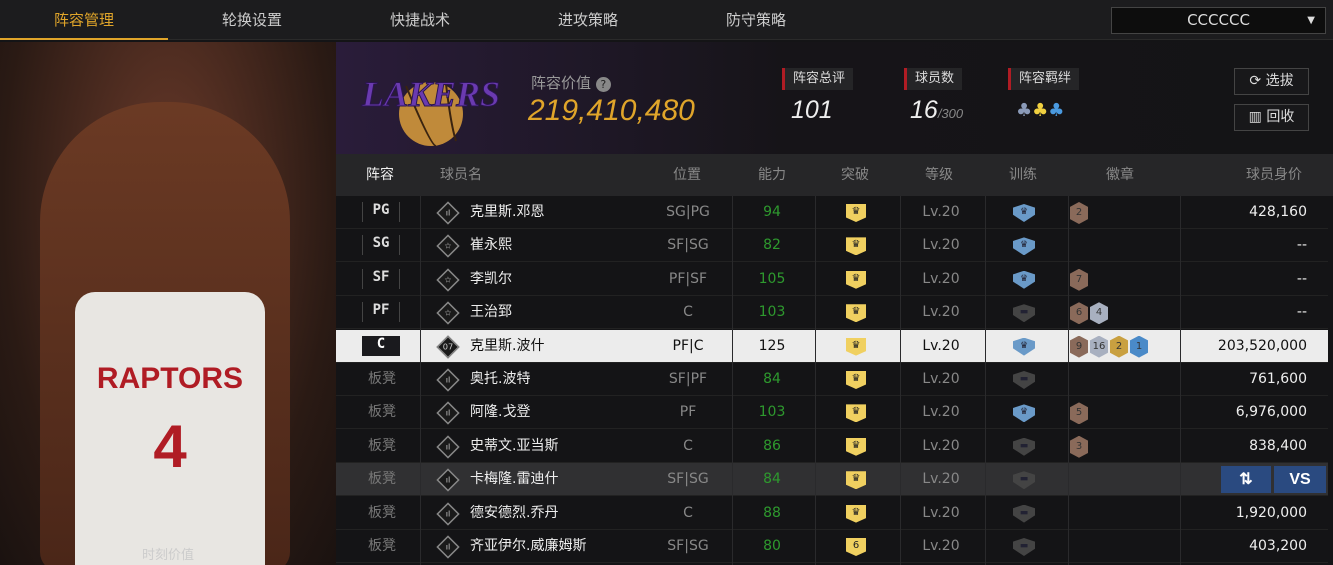 The image size is (1333, 565). What do you see at coordinates (1023, 175) in the screenshot?
I see `col-training: 训练` at bounding box center [1023, 175].